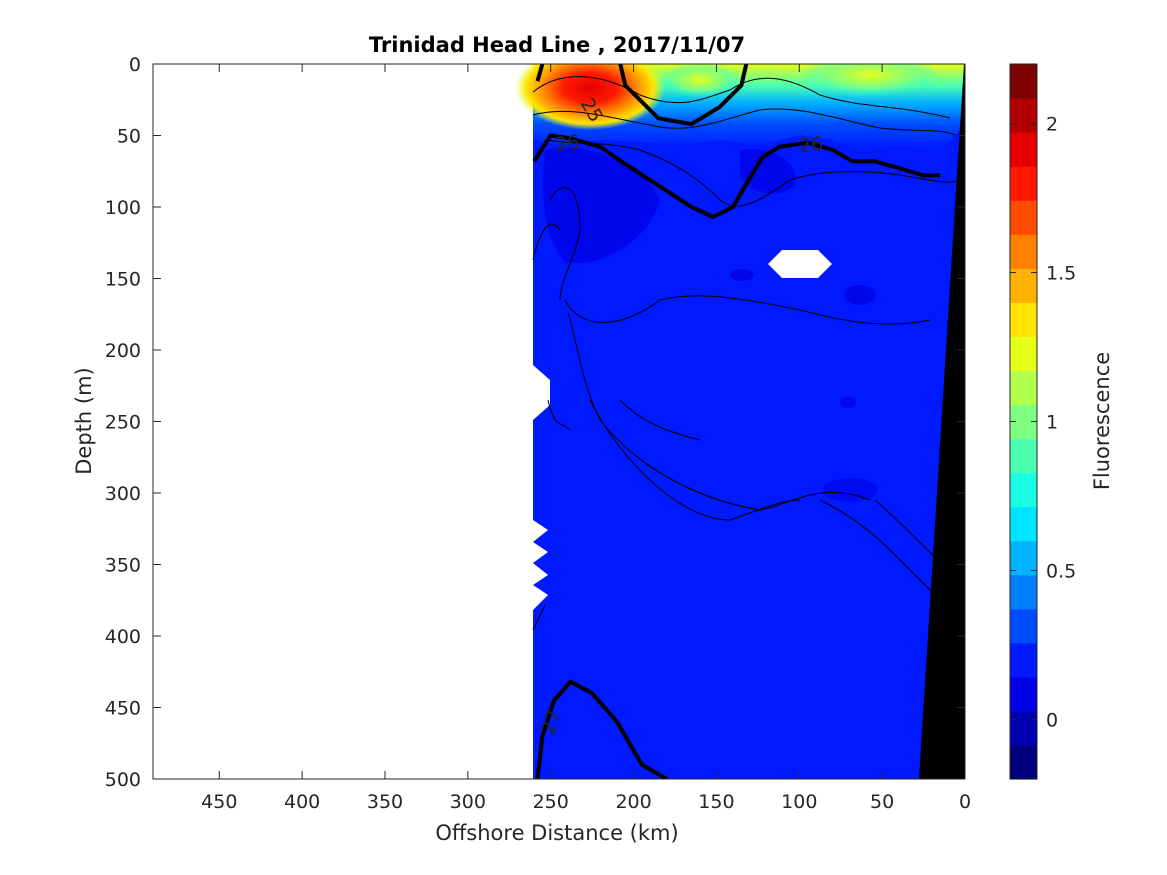 This screenshot has width=1167, height=875. Describe the element at coordinates (123, 780) in the screenshot. I see `y-tick-label: 500` at that location.